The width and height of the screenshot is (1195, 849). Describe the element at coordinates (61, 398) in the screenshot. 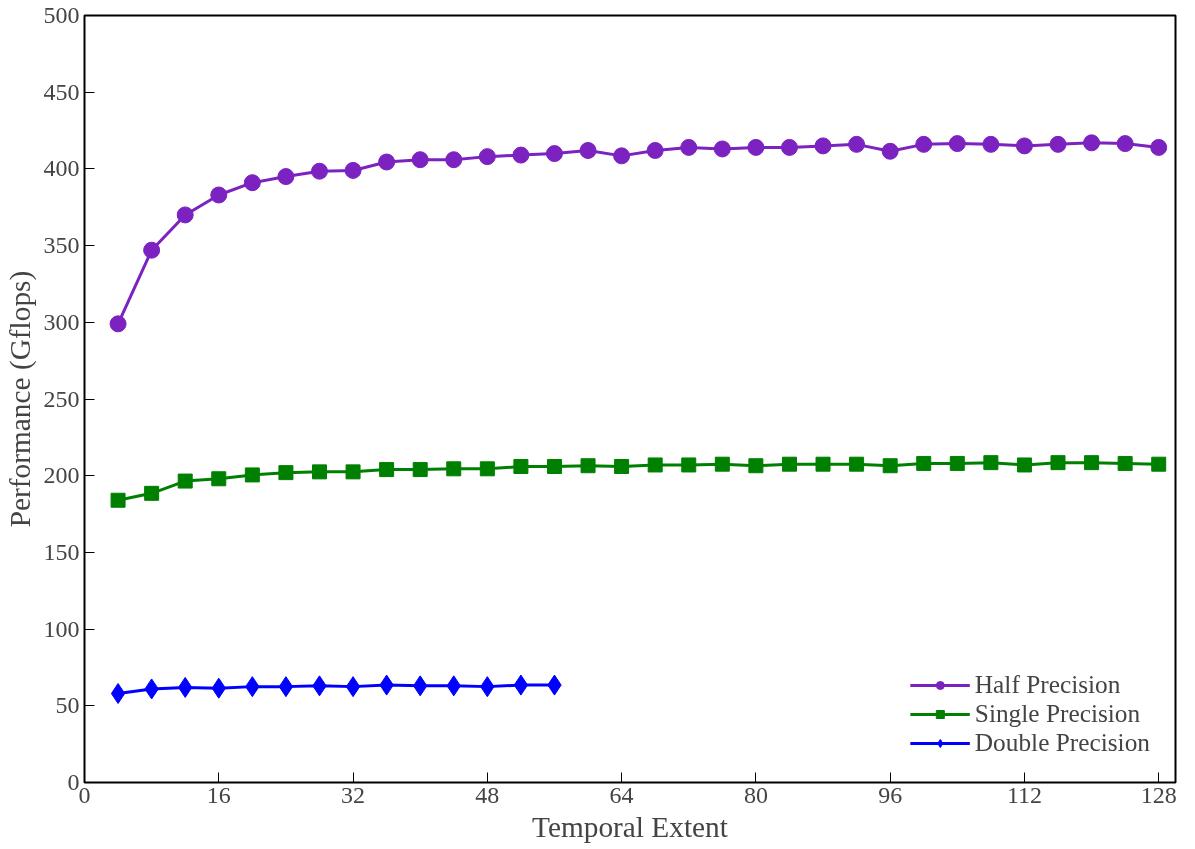

I see `y-tick-label: 250` at that location.